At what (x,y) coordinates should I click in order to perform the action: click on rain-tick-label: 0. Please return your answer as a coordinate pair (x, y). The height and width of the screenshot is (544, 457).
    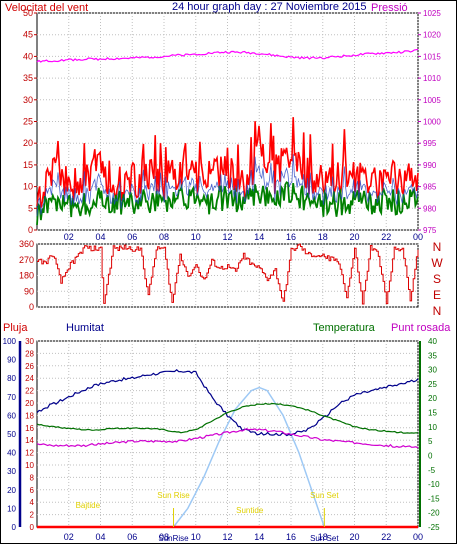
    Looking at the image, I should click on (32, 527).